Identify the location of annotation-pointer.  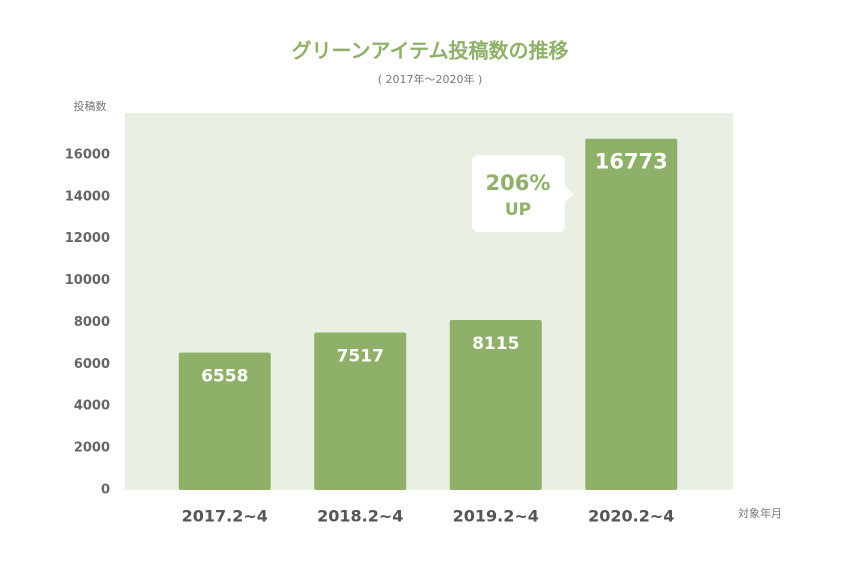
(569, 194).